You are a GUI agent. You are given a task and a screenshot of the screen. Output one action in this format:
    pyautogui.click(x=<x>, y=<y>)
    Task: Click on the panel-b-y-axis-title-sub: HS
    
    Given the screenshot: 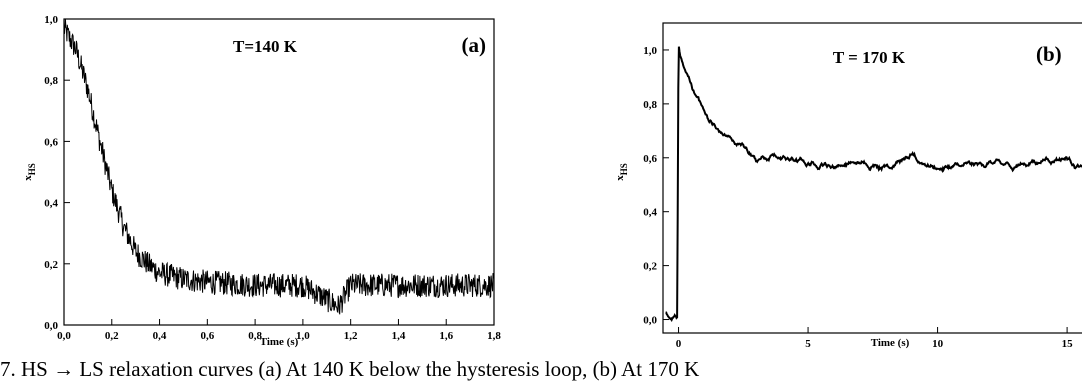 What is the action you would take?
    pyautogui.click(x=624, y=169)
    